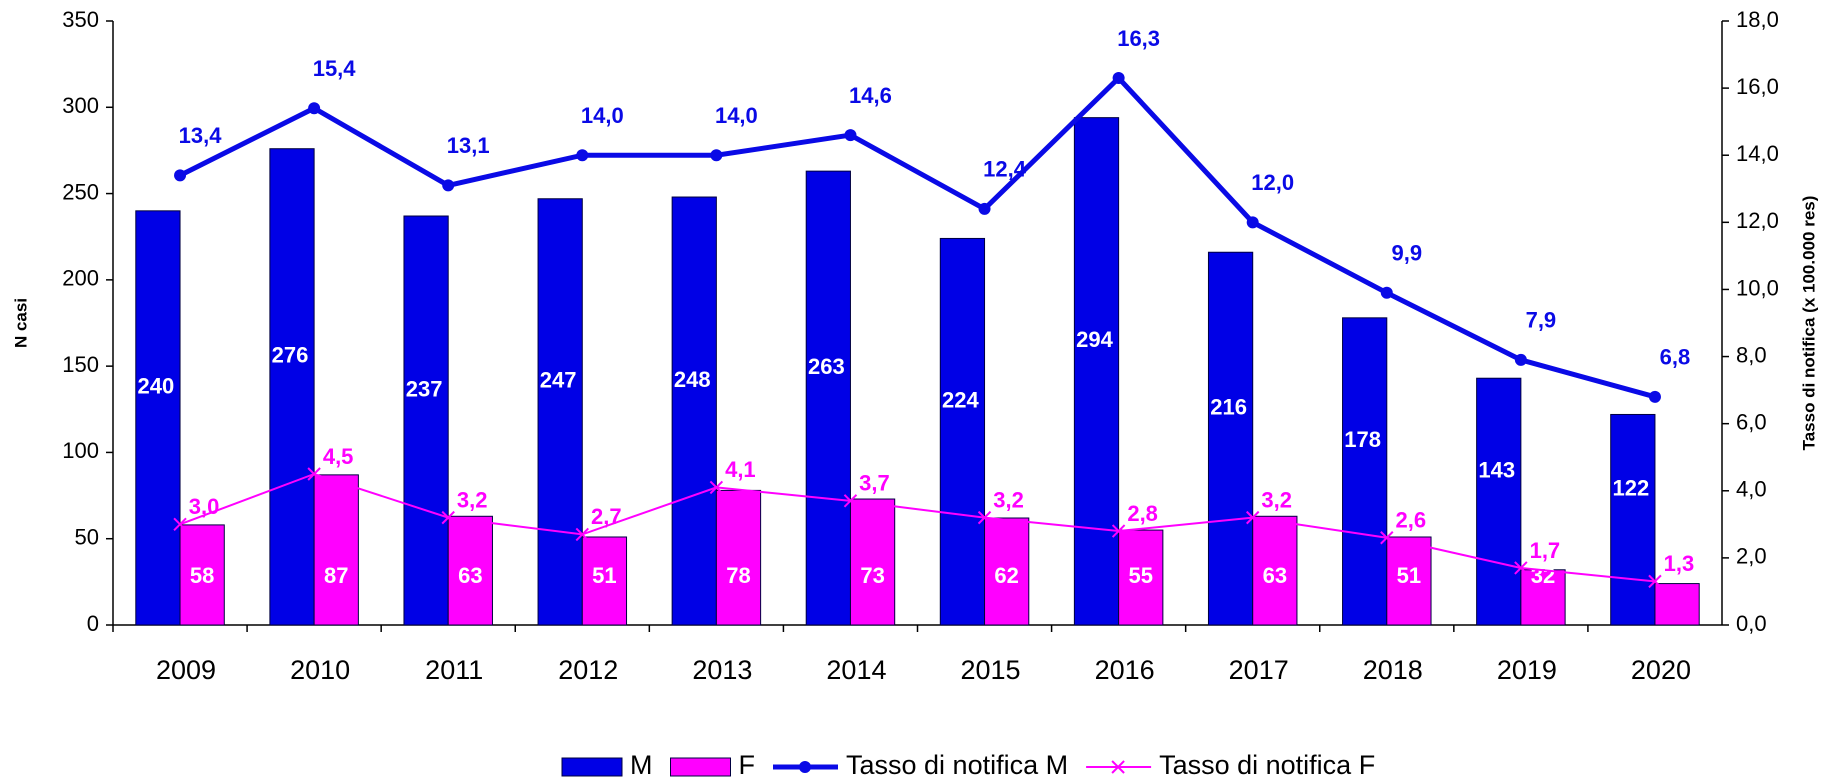 The height and width of the screenshot is (781, 1831). What do you see at coordinates (960, 400) in the screenshot?
I see `bar-value-label: 224` at bounding box center [960, 400].